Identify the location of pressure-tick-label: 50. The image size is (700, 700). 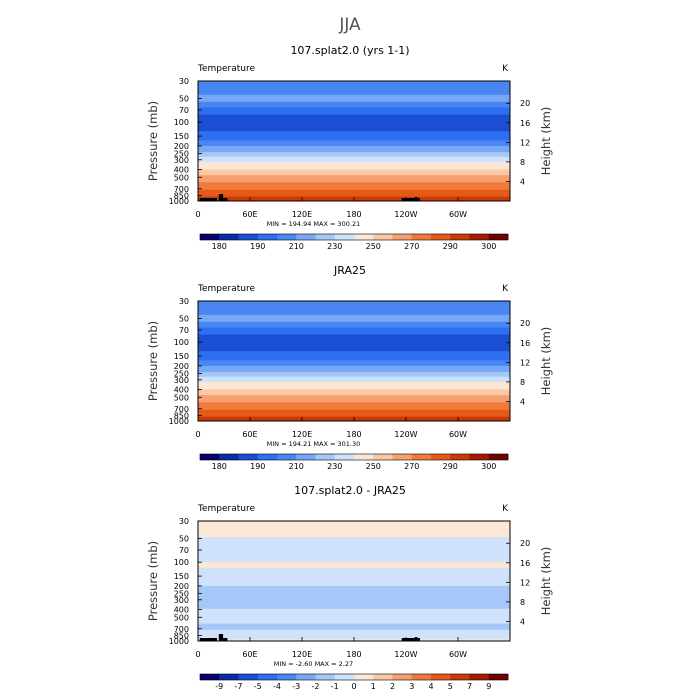
(184, 538).